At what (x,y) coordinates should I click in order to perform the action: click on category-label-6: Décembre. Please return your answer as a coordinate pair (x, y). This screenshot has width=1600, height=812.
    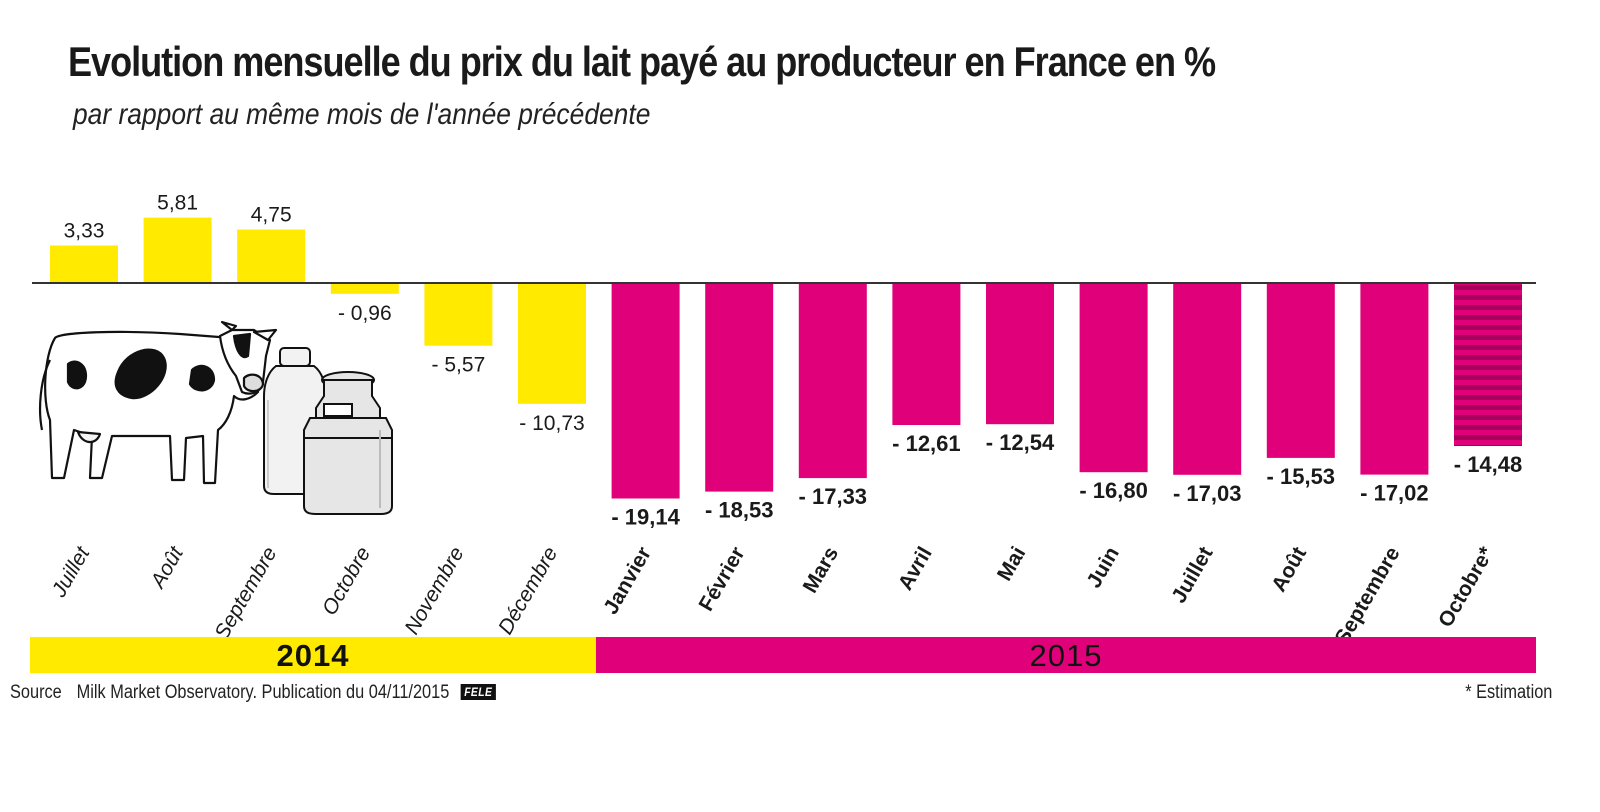
    Looking at the image, I should click on (528, 590).